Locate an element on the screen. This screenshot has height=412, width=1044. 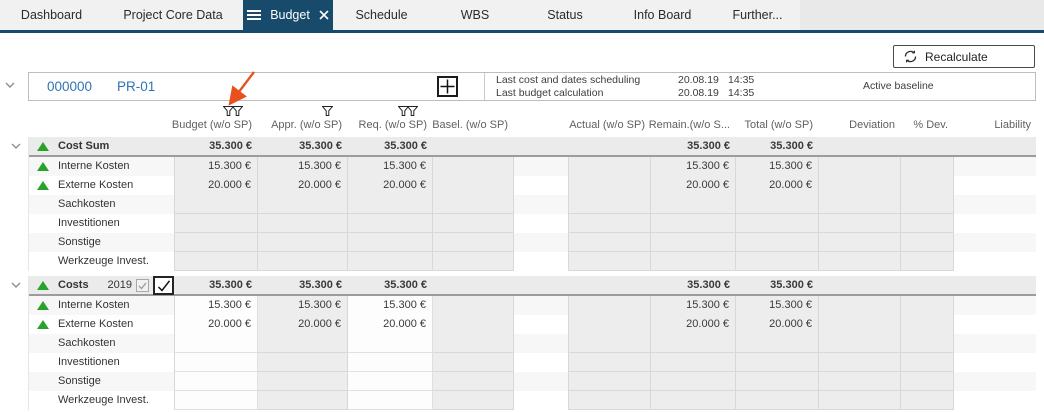
tab-label: Schedule is located at coordinates (381, 15).